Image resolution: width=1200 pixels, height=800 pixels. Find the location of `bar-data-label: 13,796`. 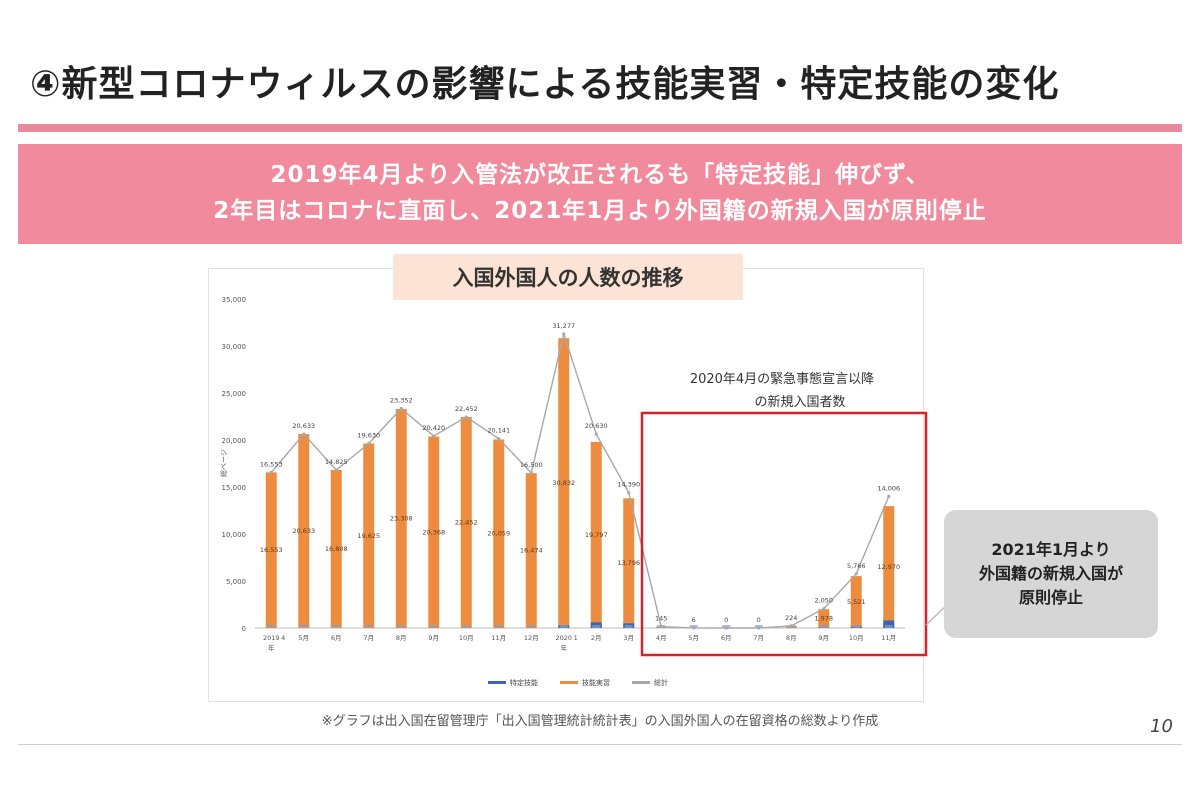

bar-data-label: 13,796 is located at coordinates (628, 563).